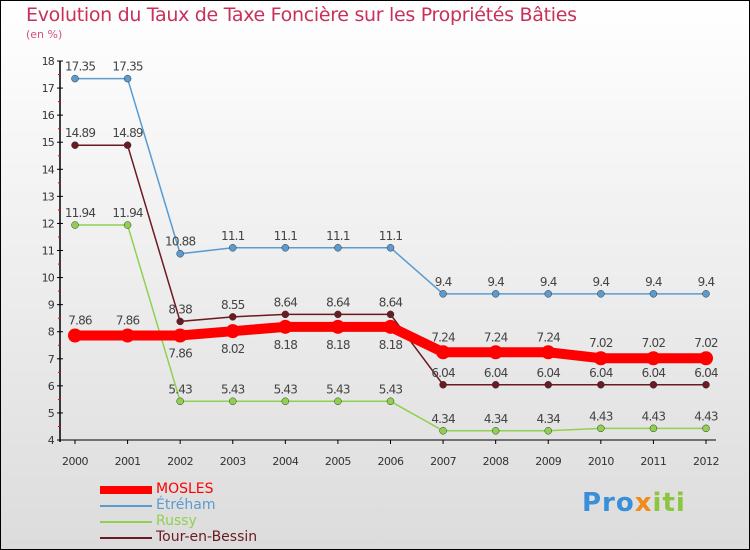  What do you see at coordinates (48, 61) in the screenshot?
I see `y-tick-label: 18` at bounding box center [48, 61].